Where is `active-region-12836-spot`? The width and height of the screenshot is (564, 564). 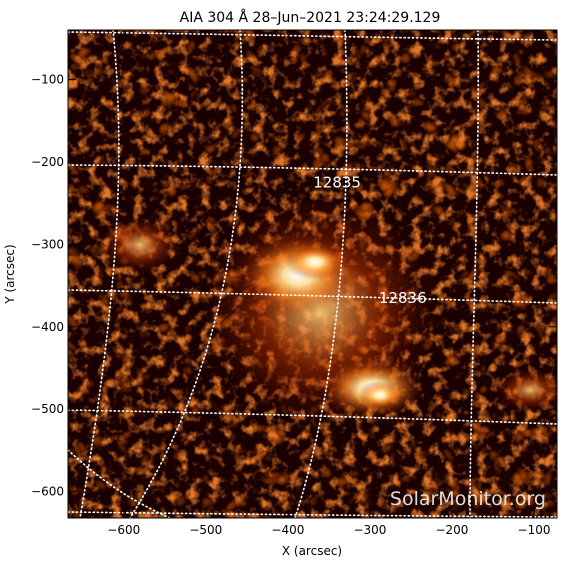
active-region-12836-spot is located at coordinates (380, 395).